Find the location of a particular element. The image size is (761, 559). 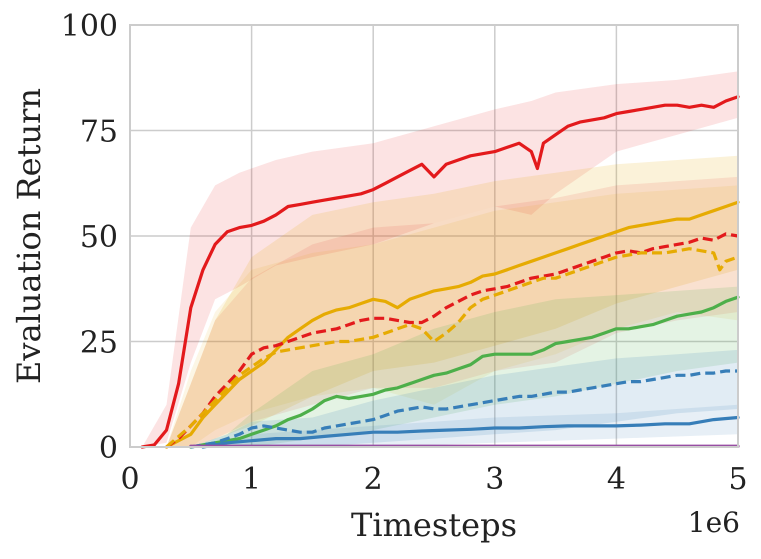

x-tick-labels: 0 1 2 3 4 5 is located at coordinates (433, 479).